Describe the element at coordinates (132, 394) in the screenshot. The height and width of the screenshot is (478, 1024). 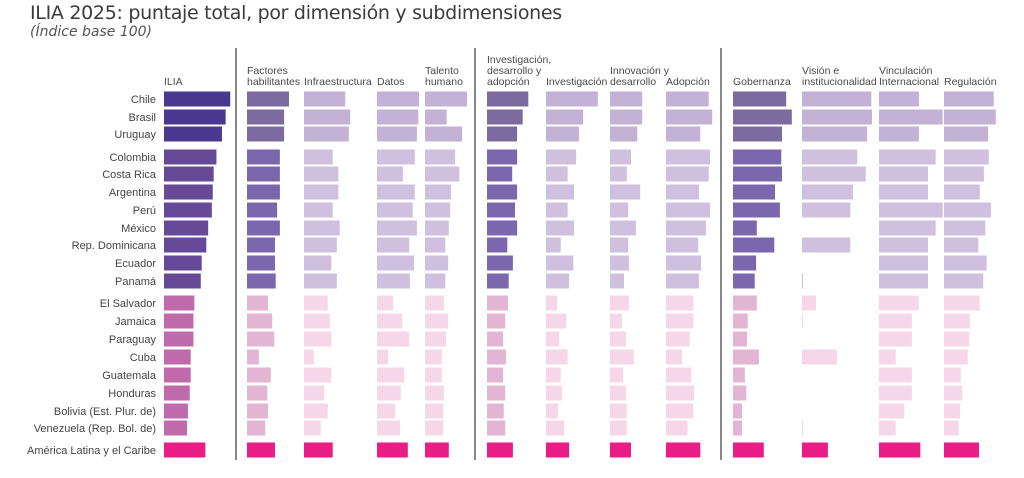
I see `country-label: Honduras` at that location.